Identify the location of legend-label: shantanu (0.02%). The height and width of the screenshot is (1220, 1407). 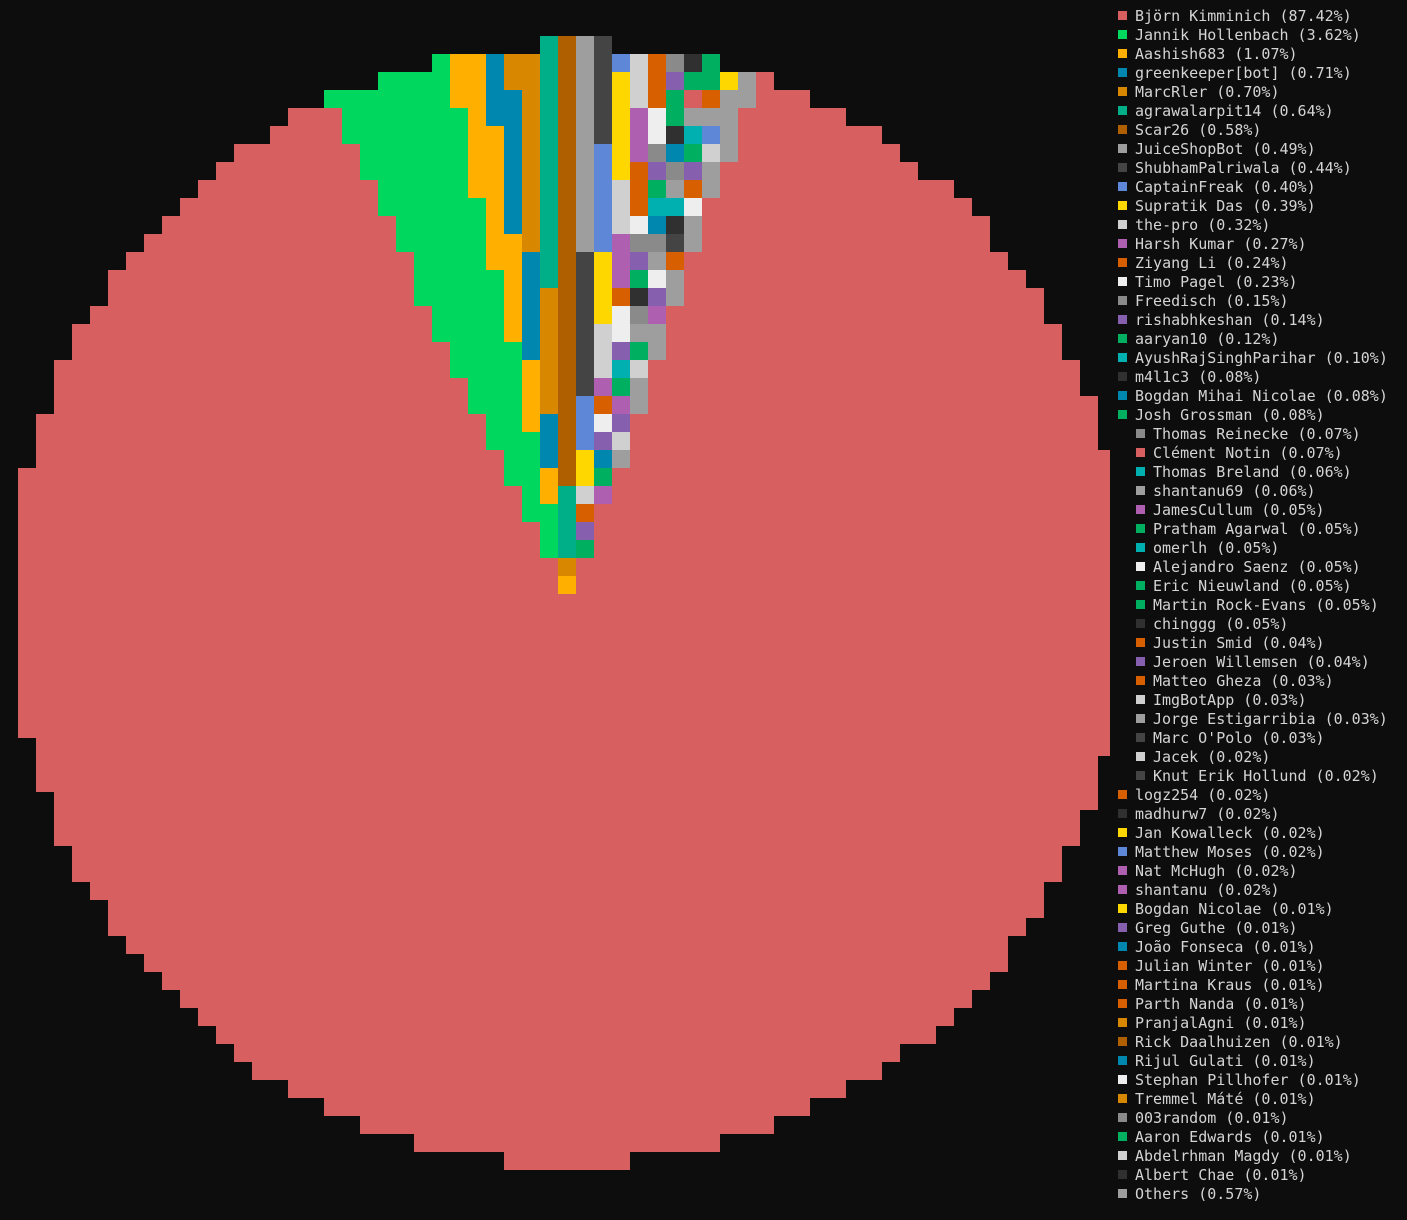
(1207, 890).